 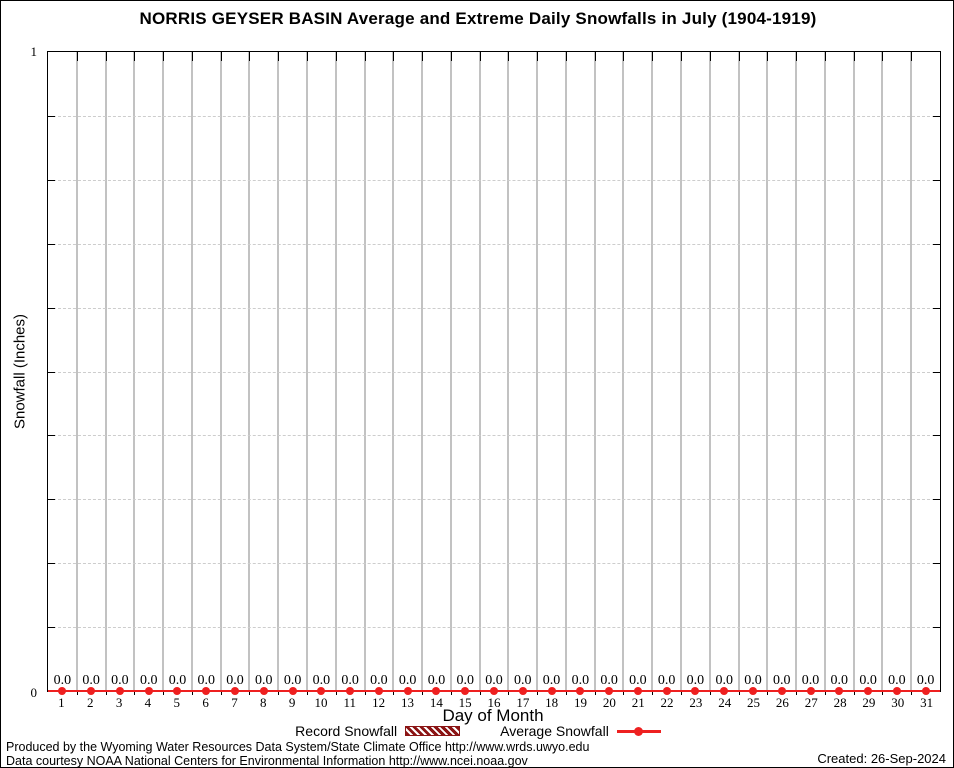 What do you see at coordinates (292, 702) in the screenshot?
I see `x-tick-label: 9` at bounding box center [292, 702].